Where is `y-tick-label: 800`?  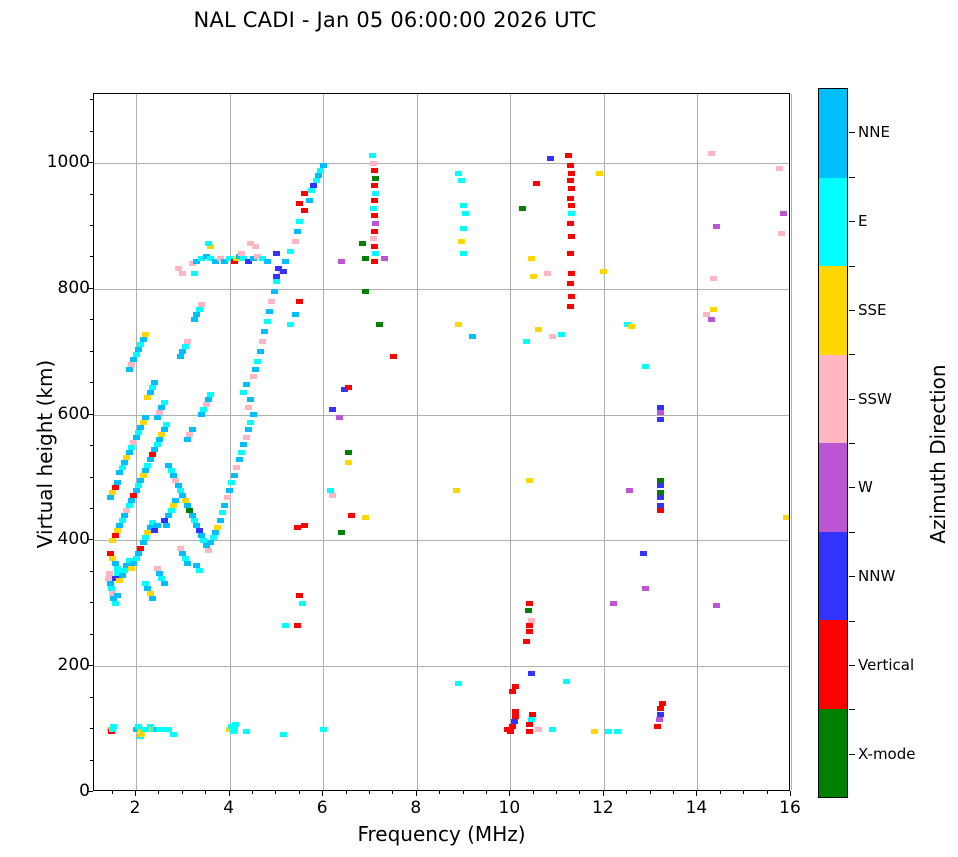
y-tick-label: 800 is located at coordinates (73, 287).